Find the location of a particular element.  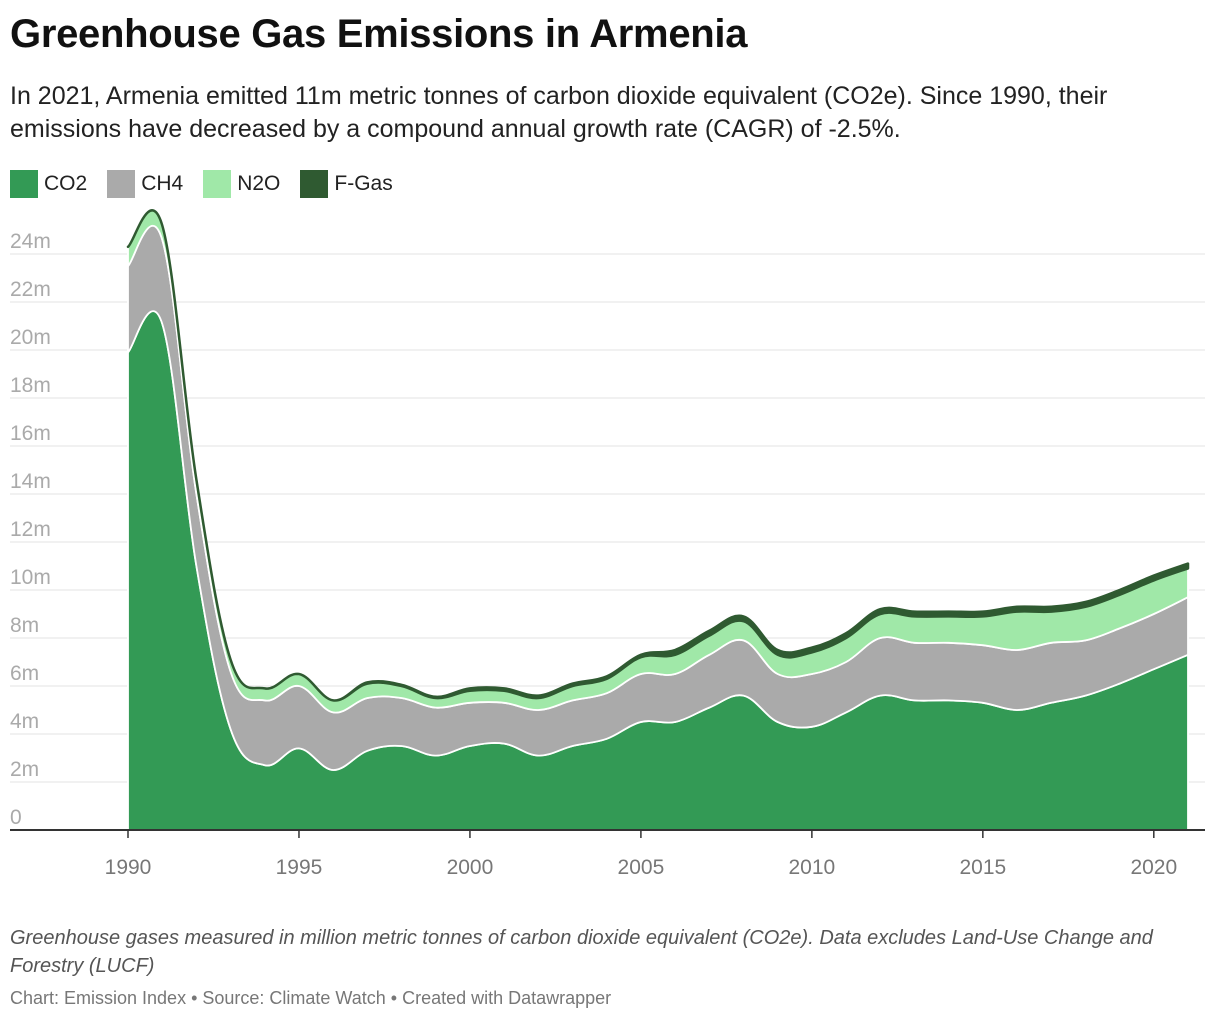

legend-label-n2o: N2O is located at coordinates (259, 183).